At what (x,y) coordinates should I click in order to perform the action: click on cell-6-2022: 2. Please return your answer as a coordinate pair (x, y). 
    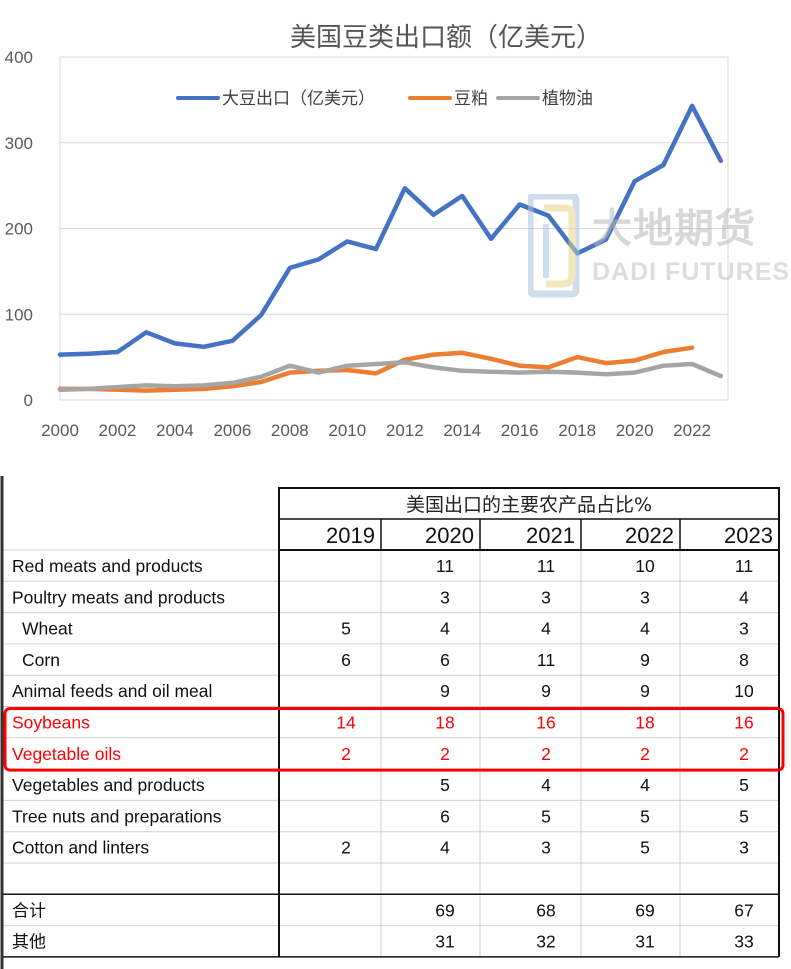
    Looking at the image, I should click on (645, 754).